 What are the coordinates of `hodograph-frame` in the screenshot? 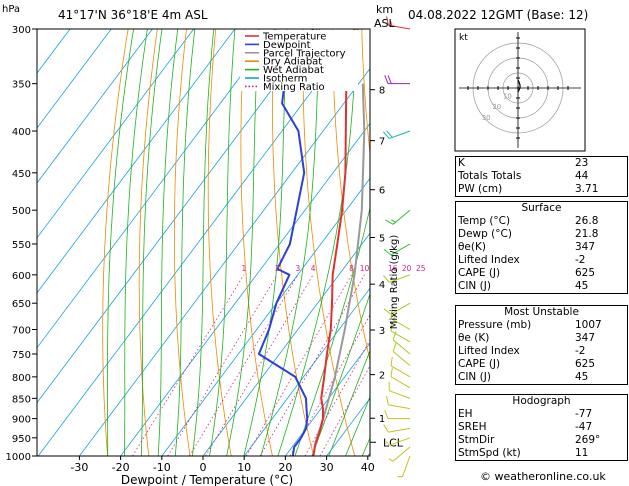 It's located at (520, 90).